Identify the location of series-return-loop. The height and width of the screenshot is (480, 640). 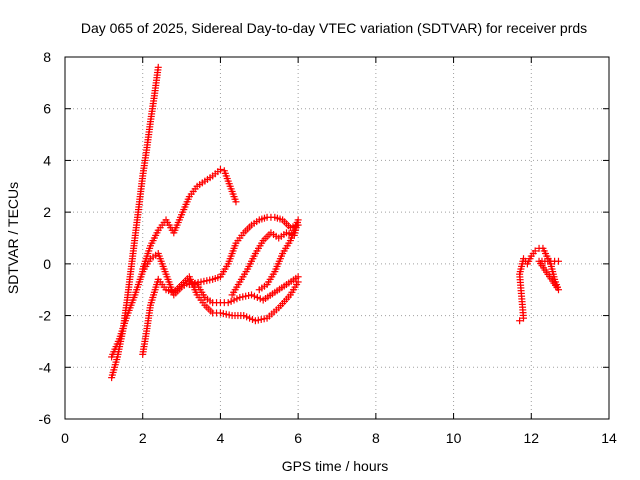
(265, 257).